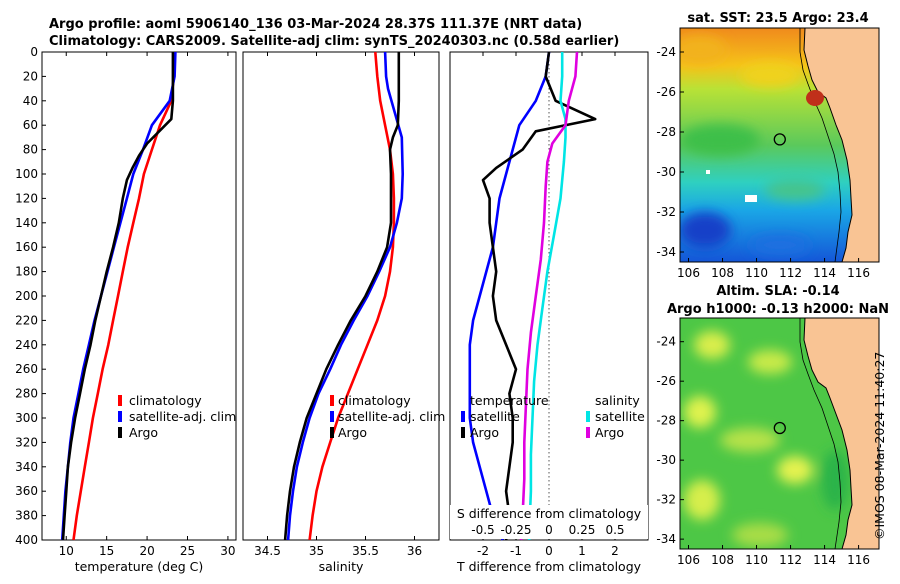  What do you see at coordinates (582, 530) in the screenshot?
I see `s-tick-label: 0.25` at bounding box center [582, 530].